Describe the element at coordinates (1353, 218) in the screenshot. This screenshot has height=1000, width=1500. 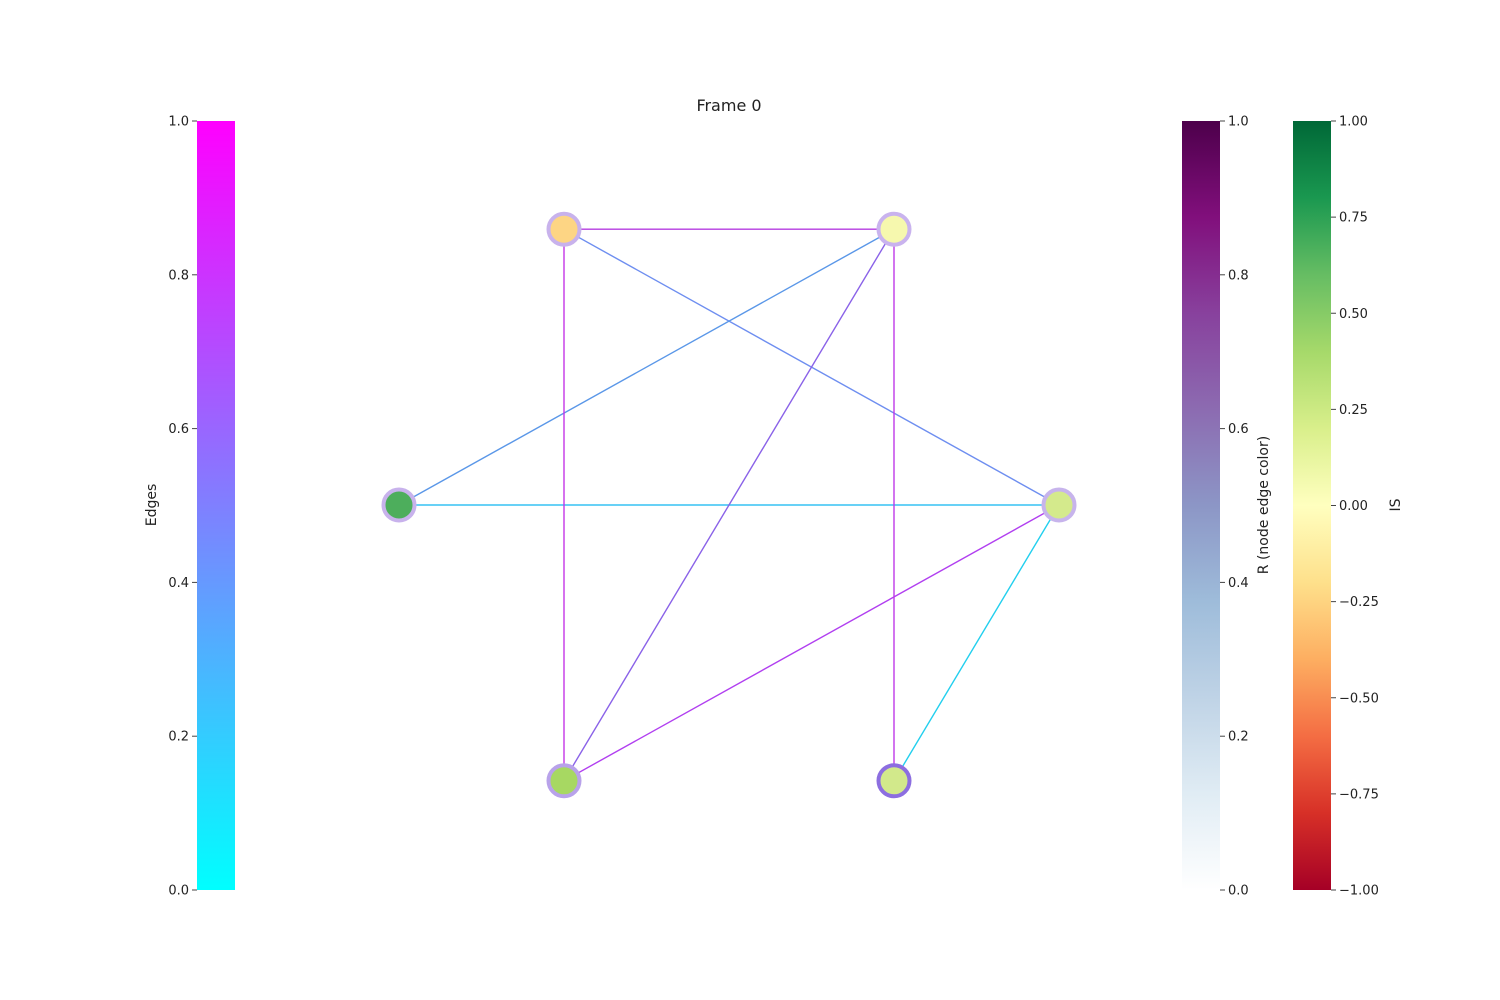
I see `colorbar-tick-label: 0.75` at that location.